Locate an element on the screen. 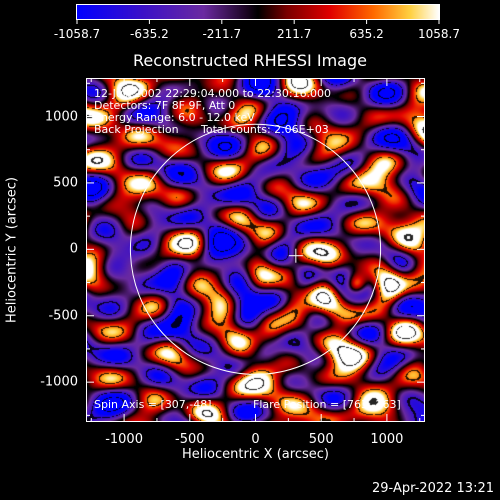 The height and width of the screenshot is (500, 500). y-tick-label: -500 is located at coordinates (63, 316).